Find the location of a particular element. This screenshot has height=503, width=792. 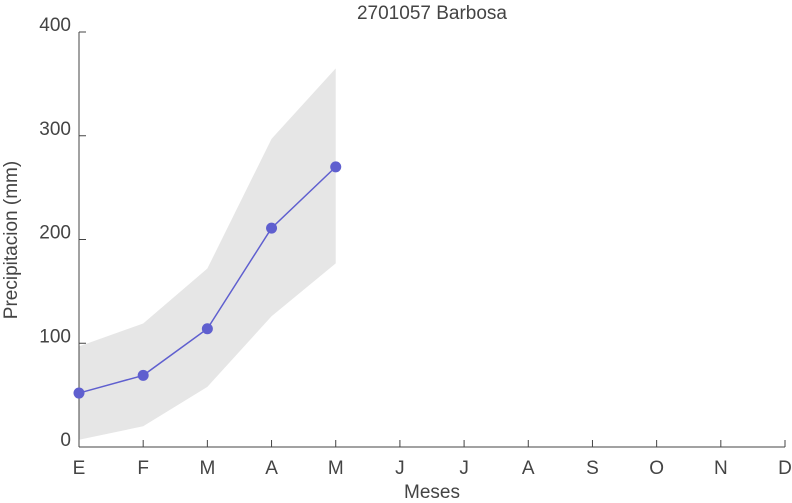

y-tick-label: 0 is located at coordinates (65, 440).